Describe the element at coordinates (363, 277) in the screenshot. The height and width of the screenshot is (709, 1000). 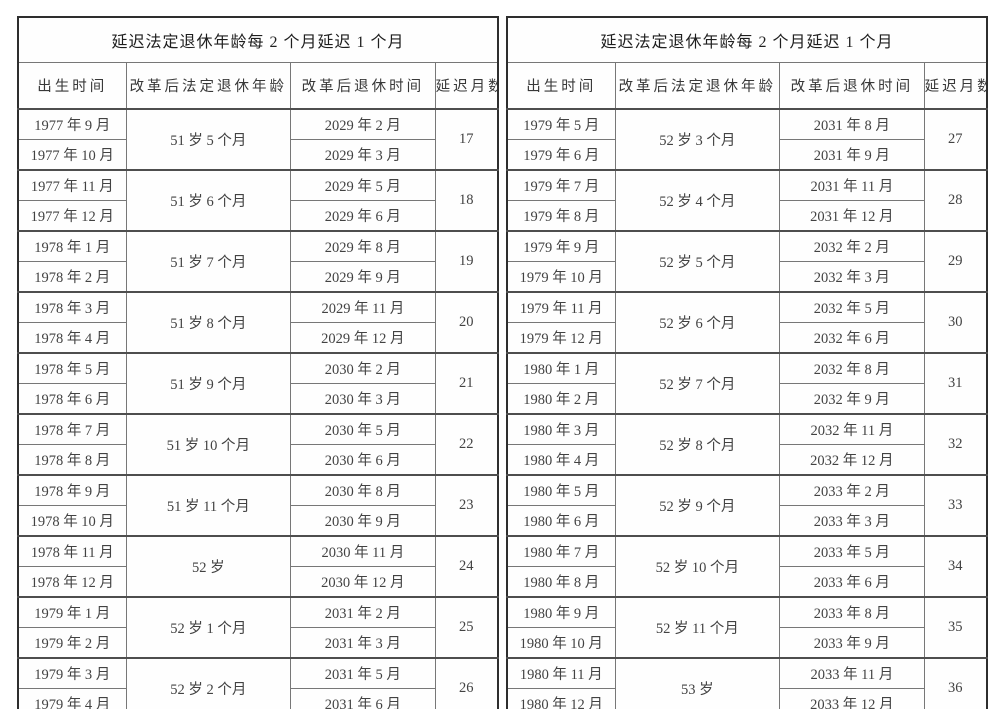
I see `retirement-date-cell: 2029 年 9 月` at that location.